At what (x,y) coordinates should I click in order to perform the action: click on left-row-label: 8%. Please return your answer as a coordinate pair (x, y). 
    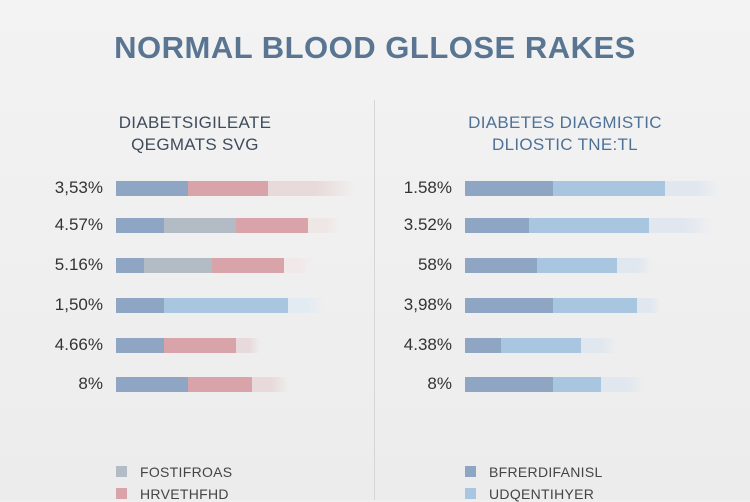
    Looking at the image, I should click on (90, 383).